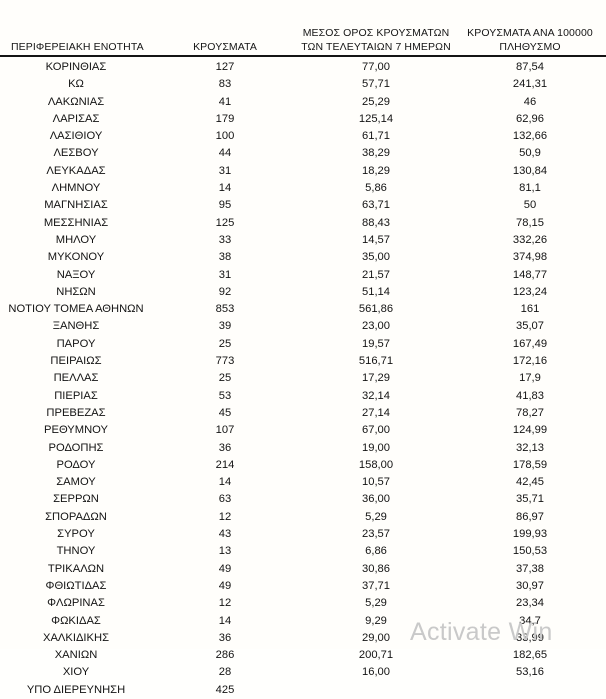 Image resolution: width=606 pixels, height=699 pixels. What do you see at coordinates (530, 153) in the screenshot?
I see `cell-per100k: 50,9` at bounding box center [530, 153].